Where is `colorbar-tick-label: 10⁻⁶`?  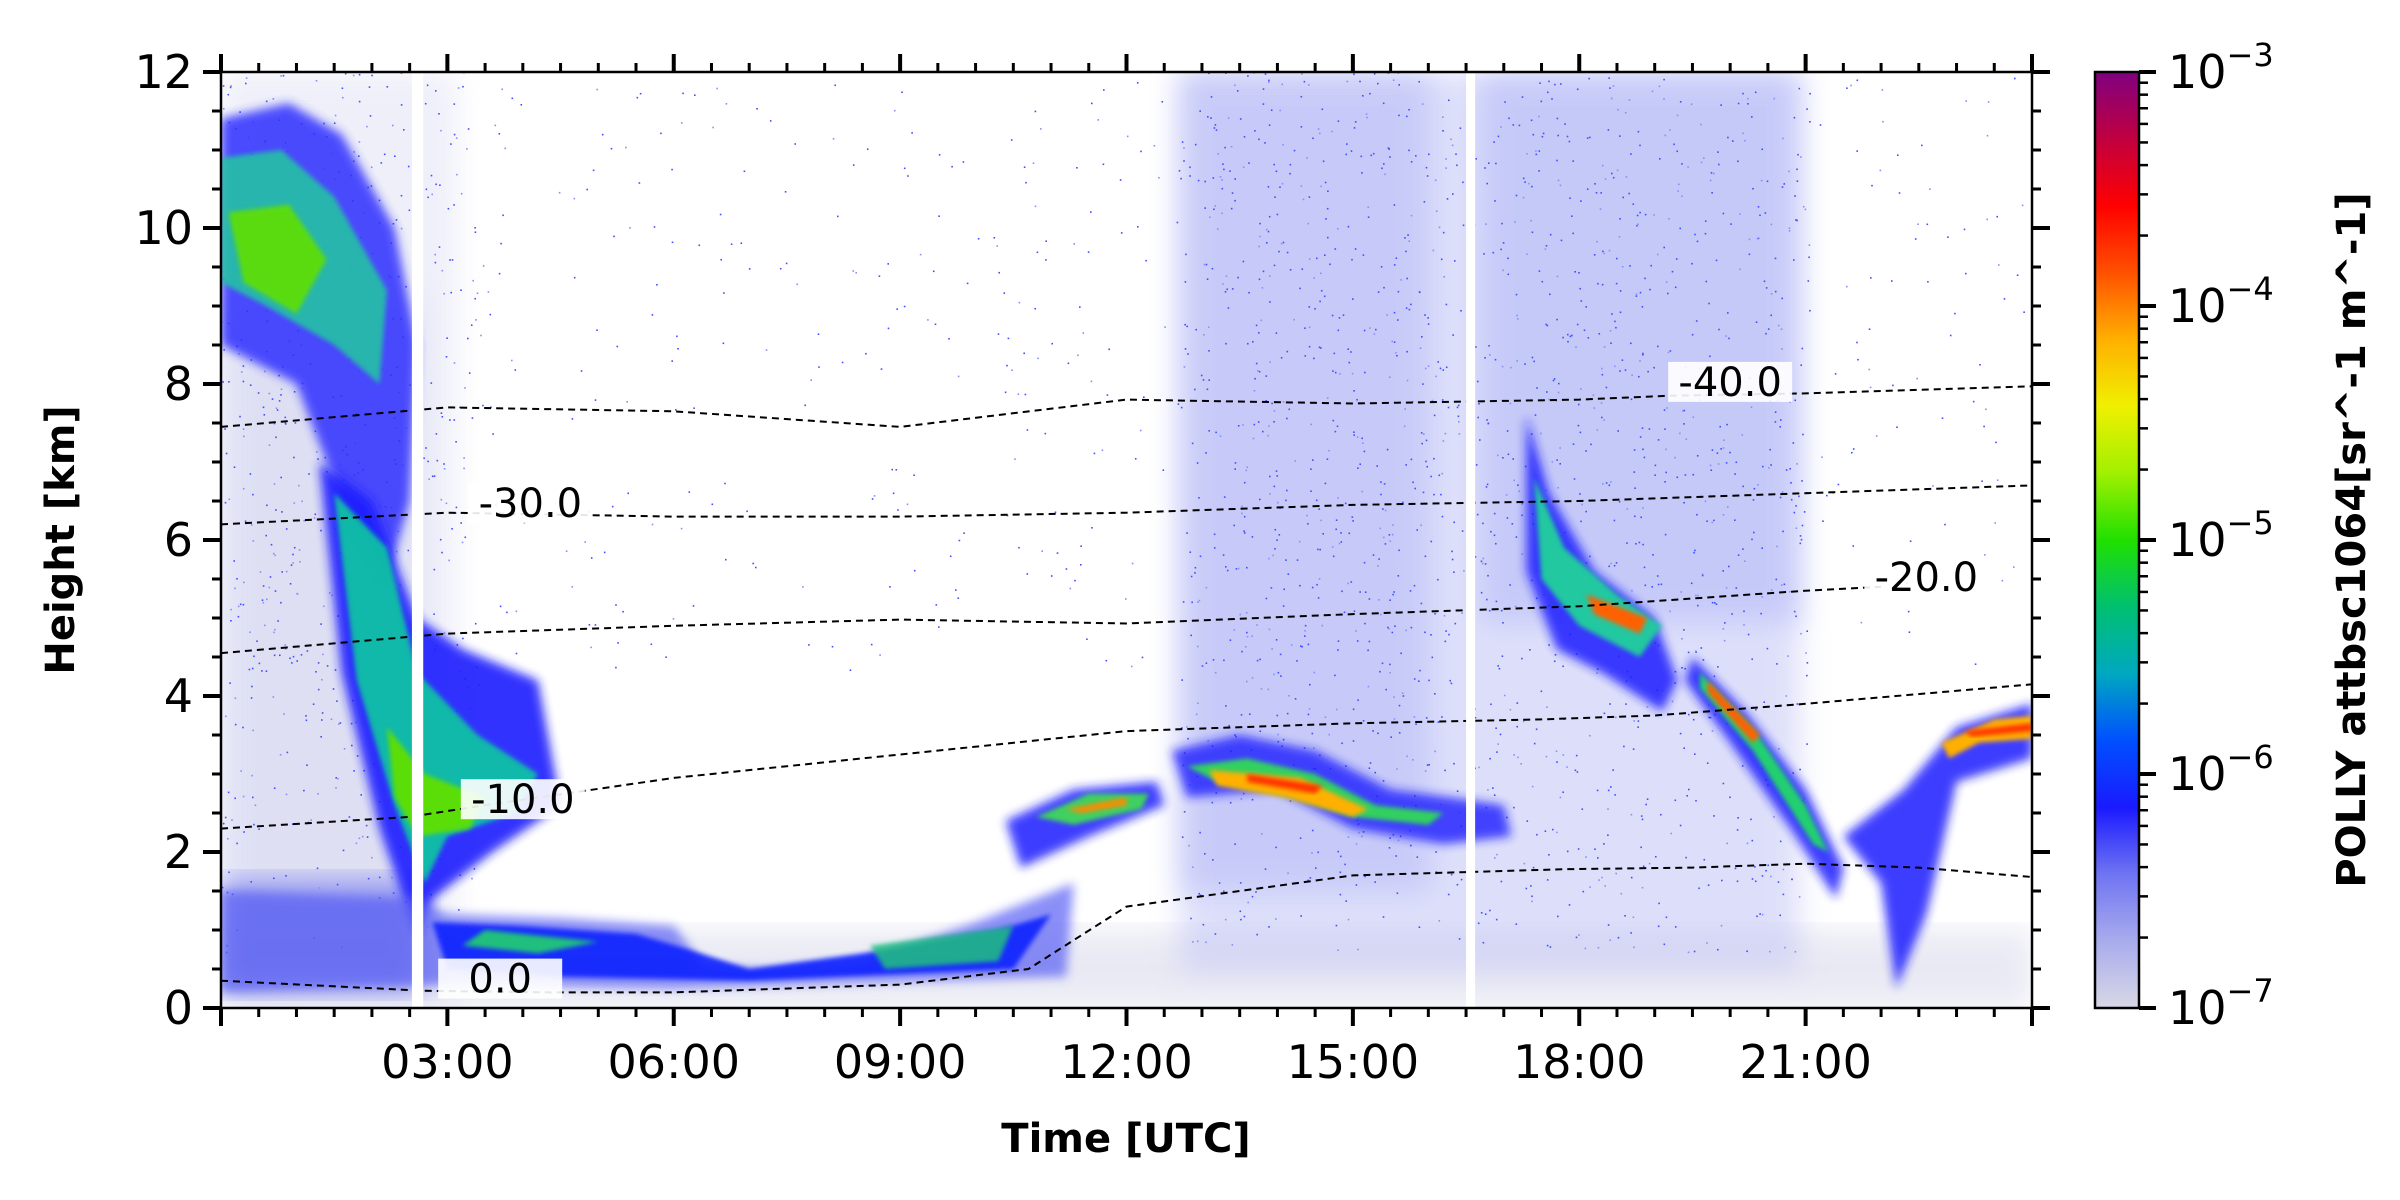 colorbar-tick-label: 10⁻⁶ is located at coordinates (2221, 769).